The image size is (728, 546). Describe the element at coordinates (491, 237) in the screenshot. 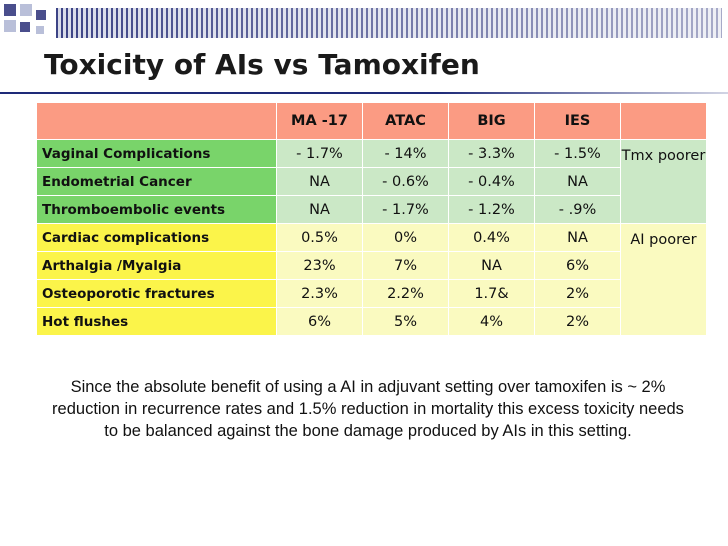

I see `cell-value: 0.4%` at that location.